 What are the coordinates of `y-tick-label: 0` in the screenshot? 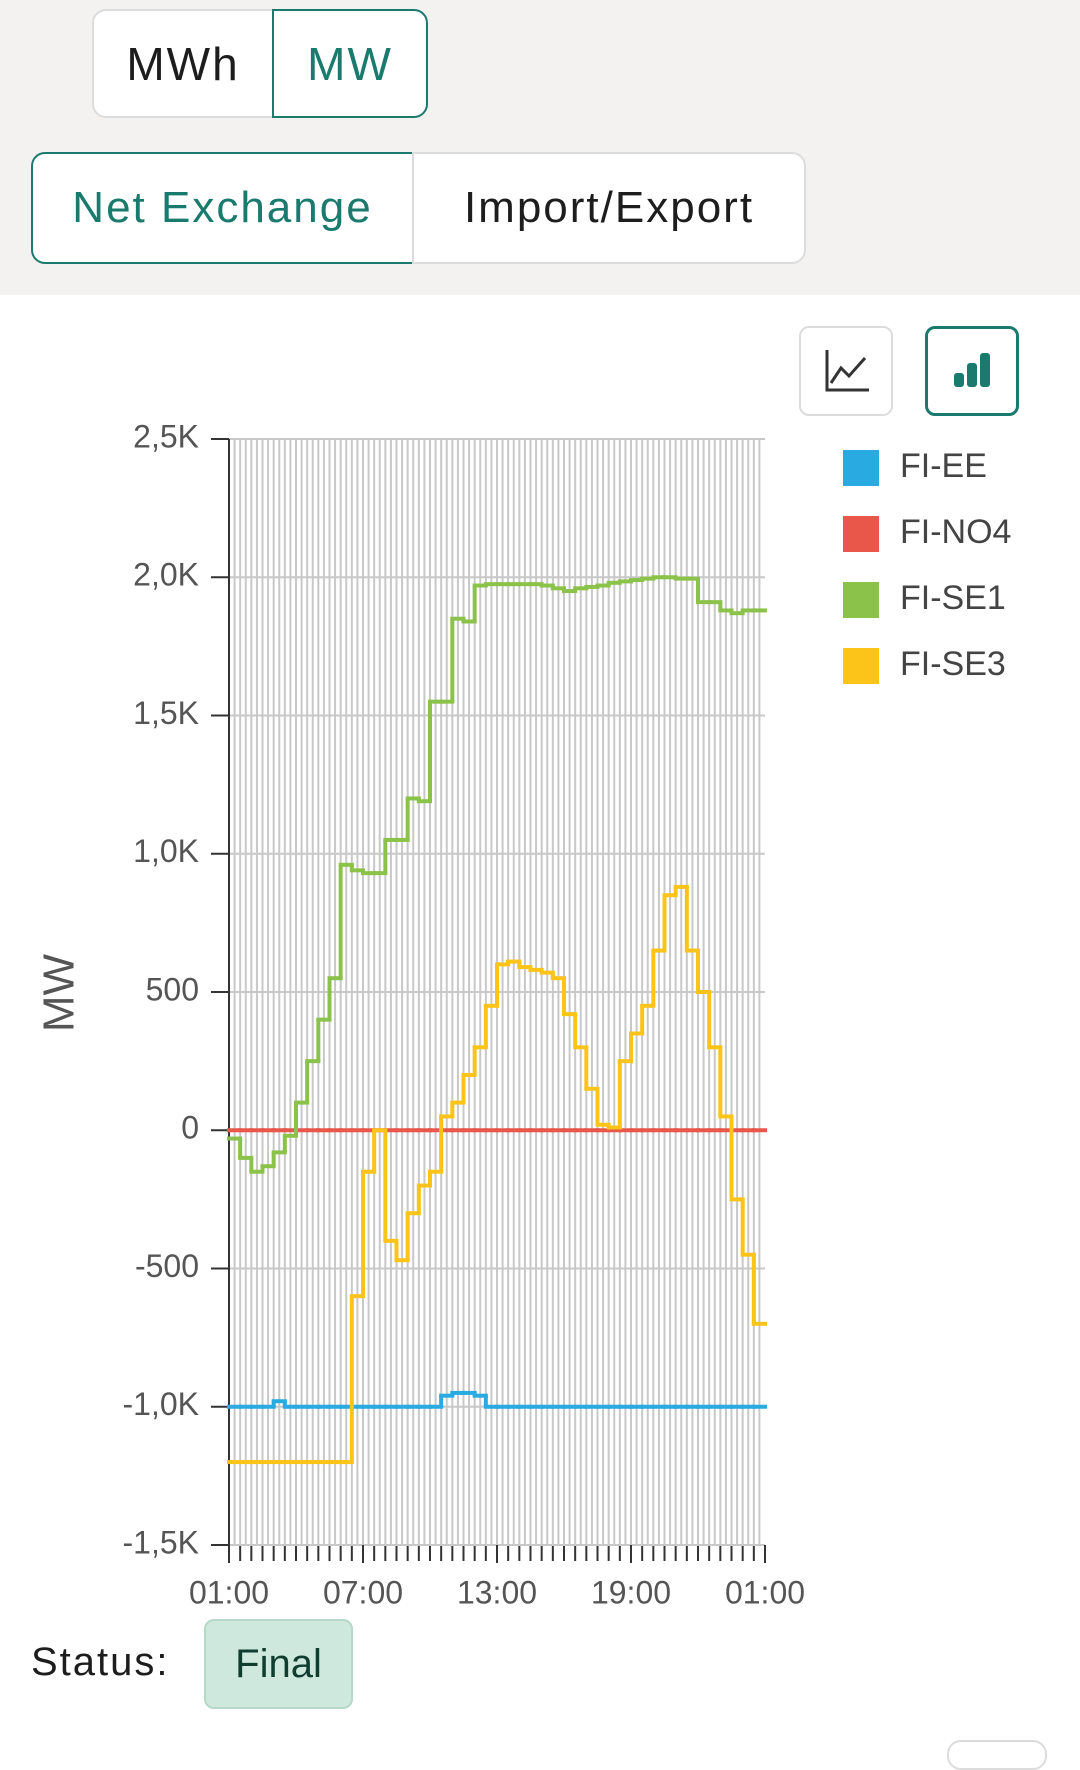 It's located at (190, 1128).